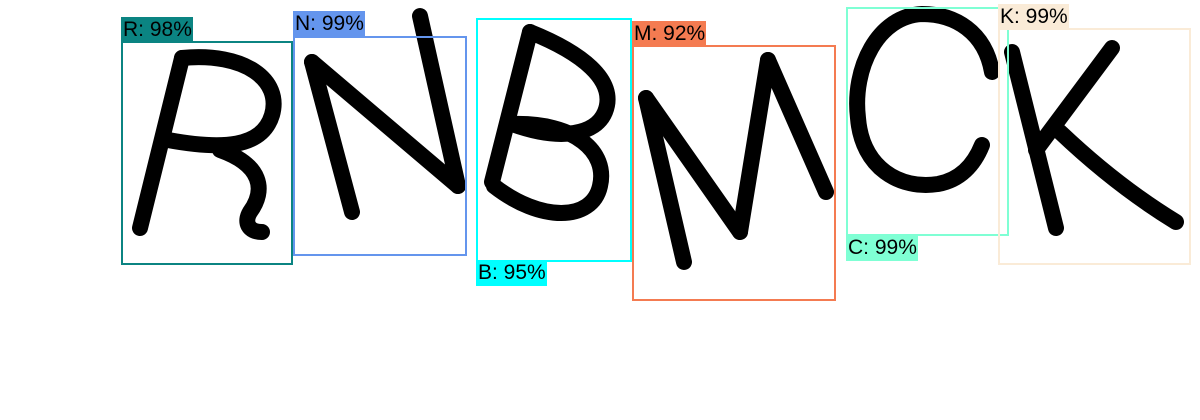 The image size is (1200, 420). What do you see at coordinates (385, 114) in the screenshot?
I see `letter-n-glyph` at bounding box center [385, 114].